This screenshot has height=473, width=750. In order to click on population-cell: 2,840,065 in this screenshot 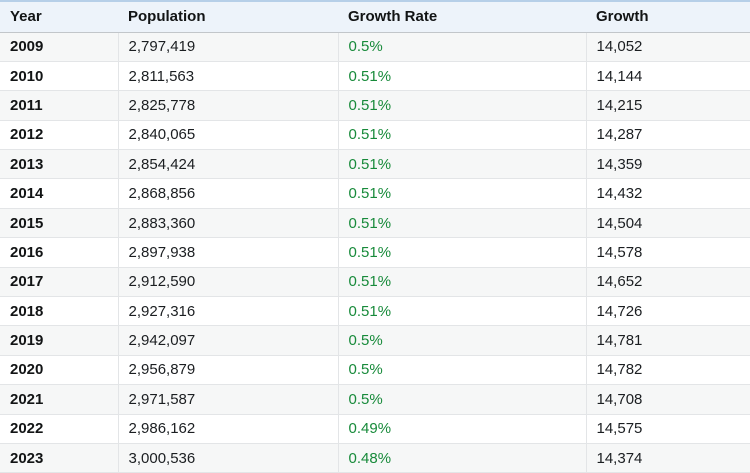, I will do `click(227, 135)`.